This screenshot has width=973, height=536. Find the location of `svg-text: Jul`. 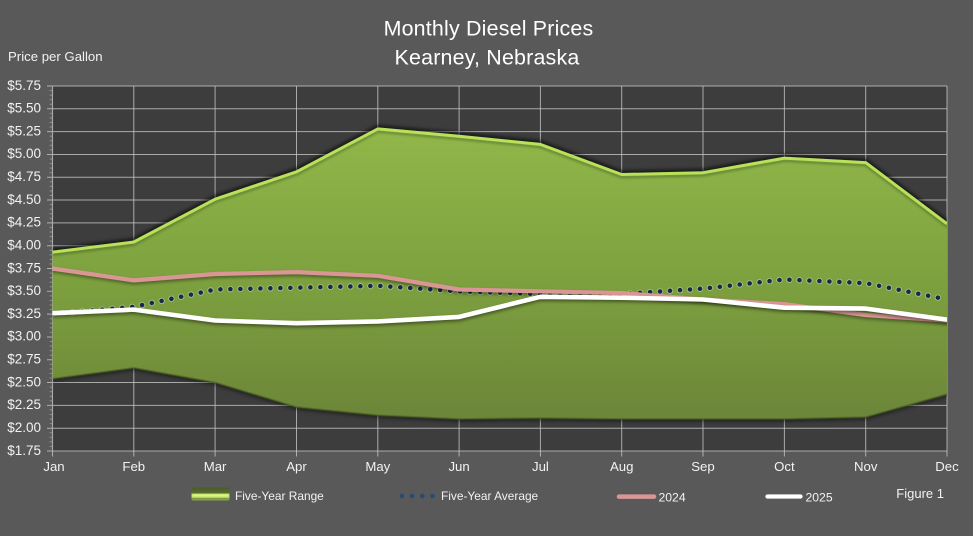

svg-text: Jul is located at coordinates (540, 466).